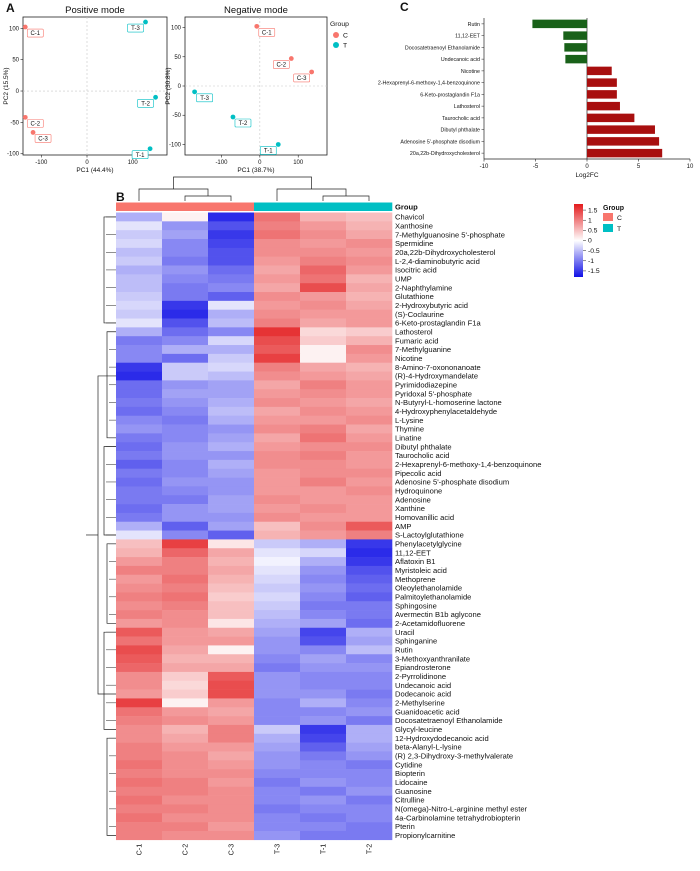  What do you see at coordinates (256, 86) in the screenshot?
I see `pca-plot-frame` at bounding box center [256, 86].